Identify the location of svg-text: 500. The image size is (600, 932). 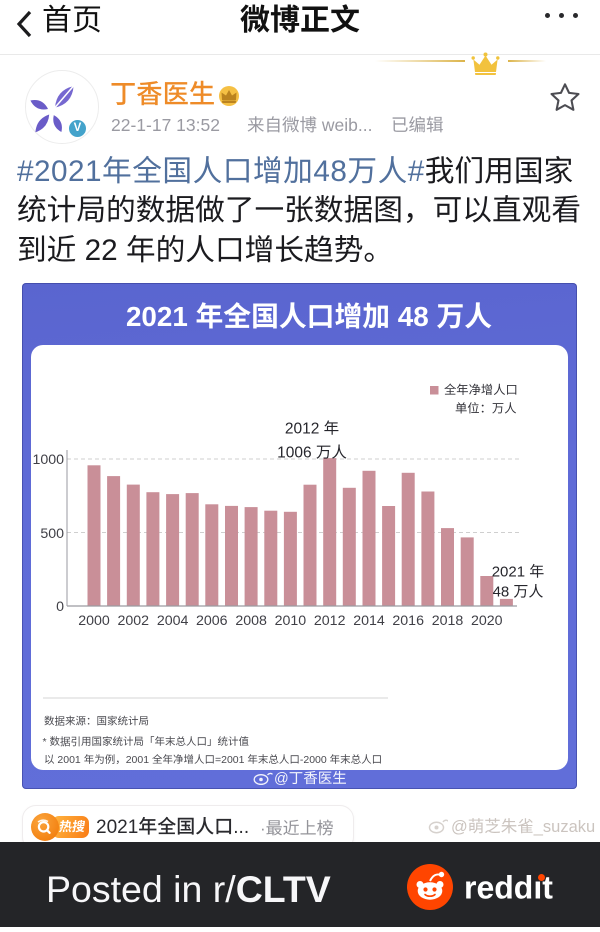
(52, 534).